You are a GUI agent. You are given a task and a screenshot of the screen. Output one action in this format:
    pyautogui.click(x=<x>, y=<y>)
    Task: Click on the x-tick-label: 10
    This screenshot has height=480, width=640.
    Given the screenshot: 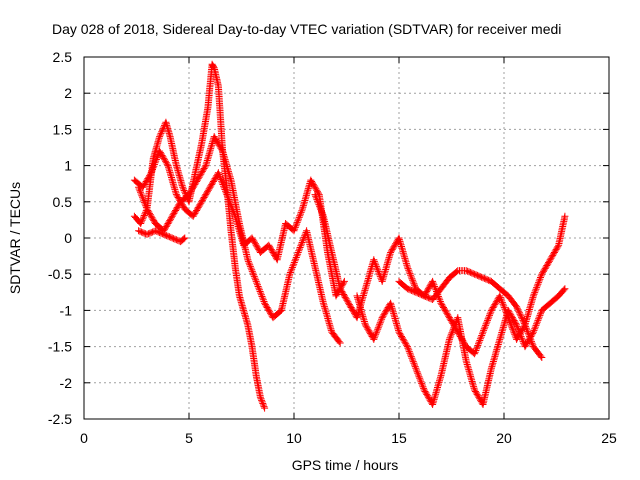 What is the action you would take?
    pyautogui.click(x=294, y=438)
    